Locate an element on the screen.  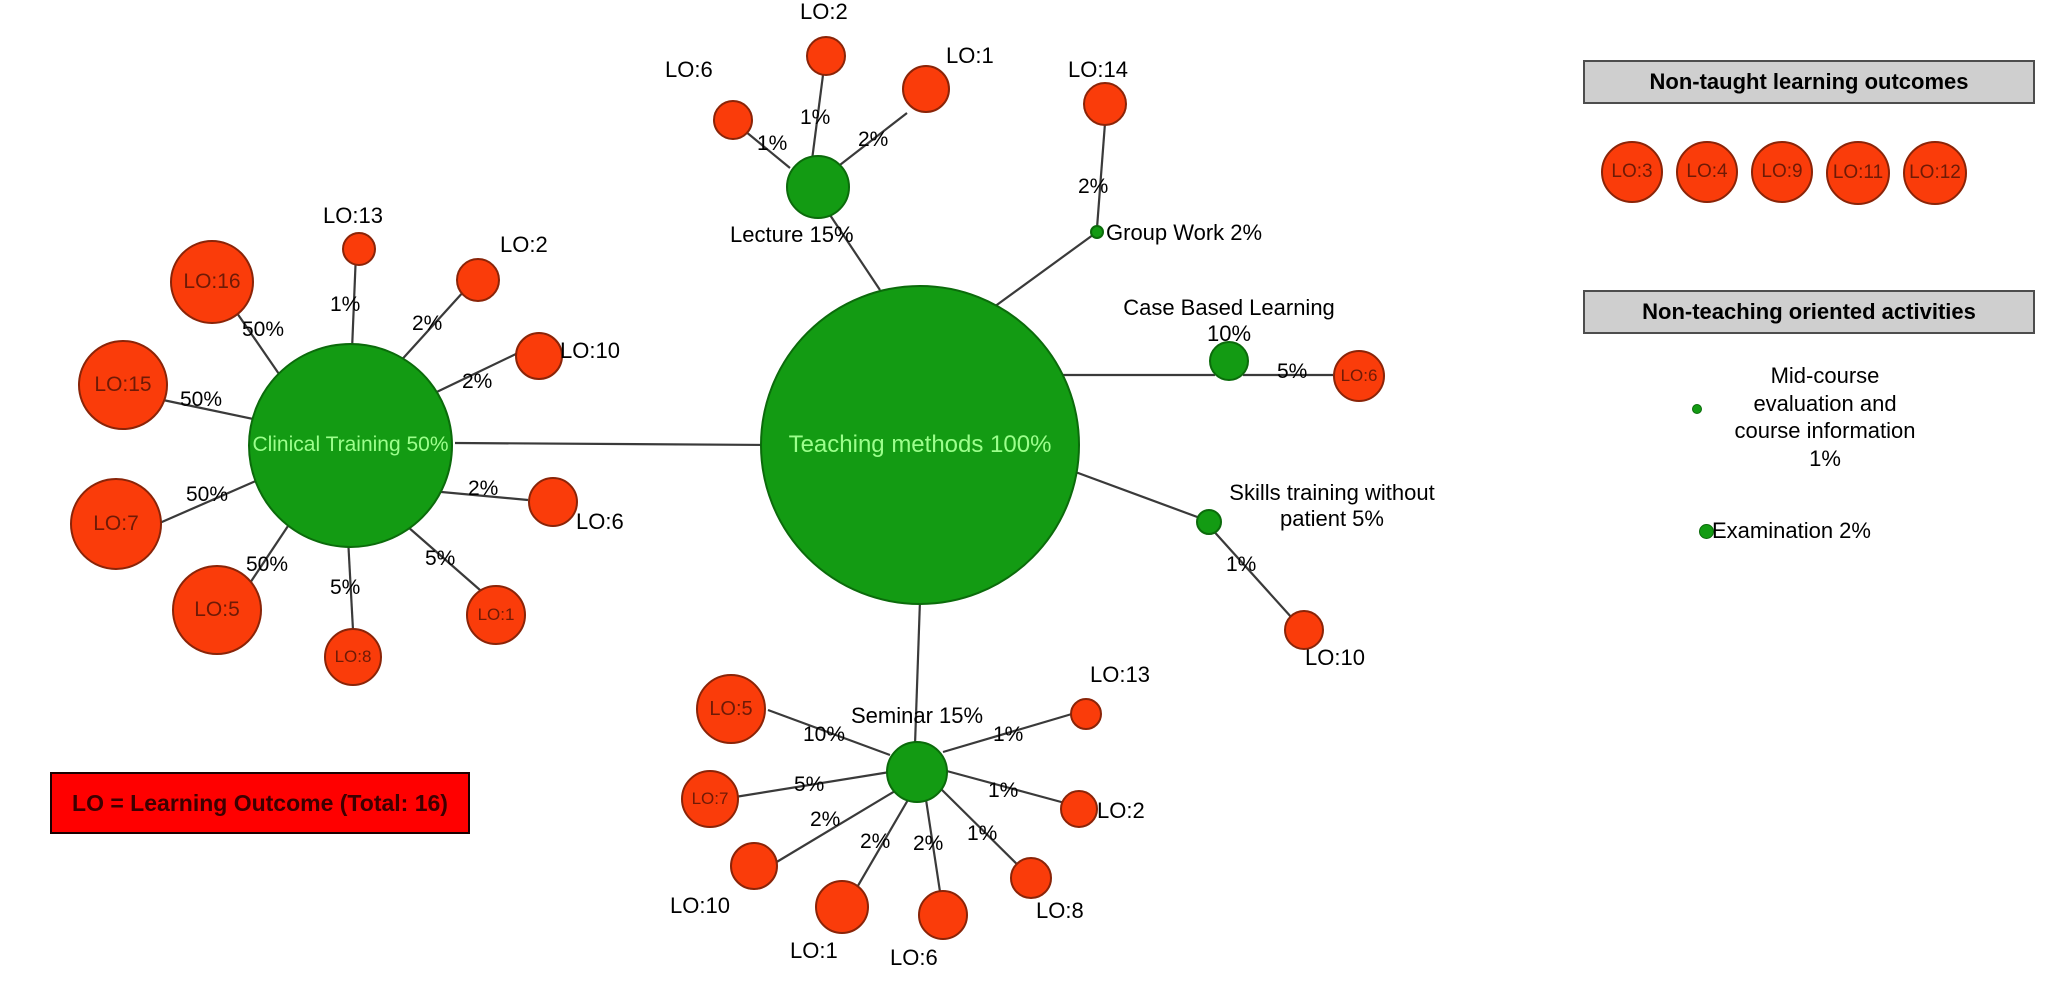
node-ct-lo16: LO:16 is located at coordinates (212, 282).